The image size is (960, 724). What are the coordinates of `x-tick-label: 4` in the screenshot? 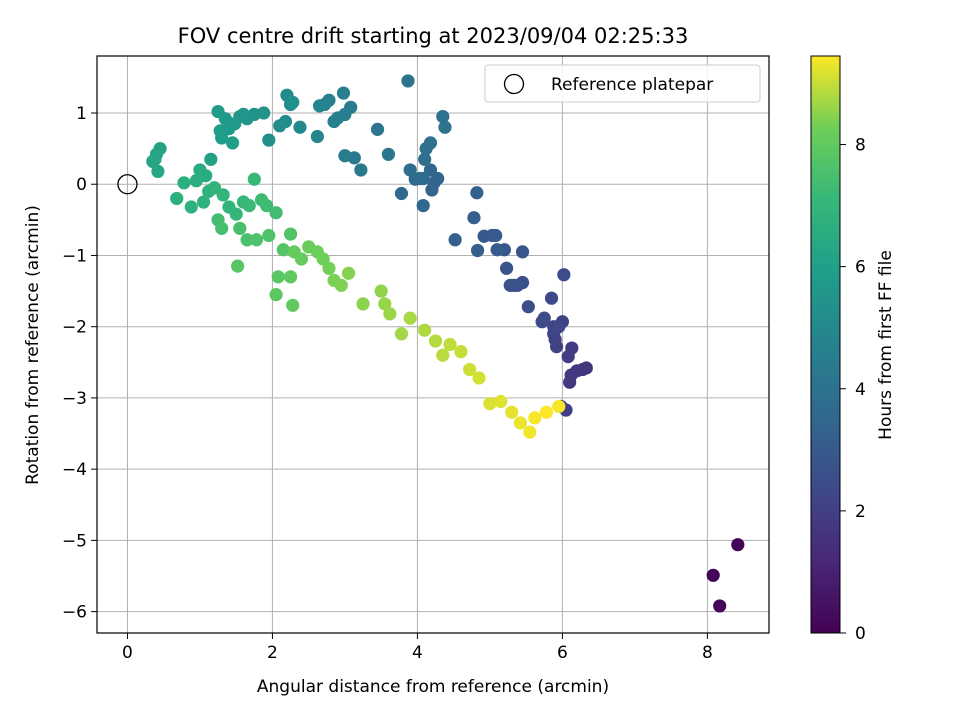 It's located at (417, 653).